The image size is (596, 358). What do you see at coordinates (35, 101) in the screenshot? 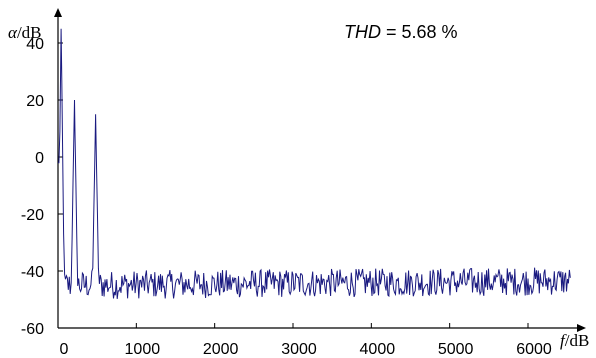
I see `y-tick-label: 20` at bounding box center [35, 101].